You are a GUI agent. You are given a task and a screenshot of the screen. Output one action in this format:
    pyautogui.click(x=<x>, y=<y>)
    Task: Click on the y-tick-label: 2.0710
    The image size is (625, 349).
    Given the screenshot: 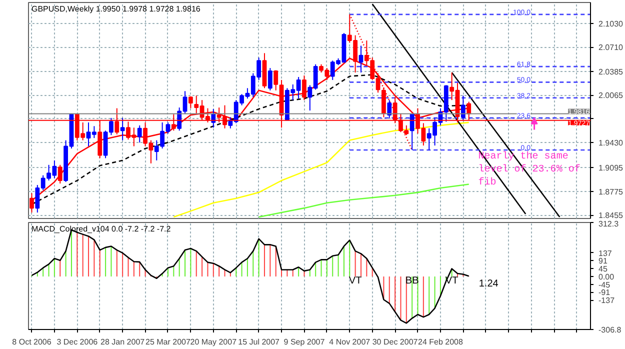 What is the action you would take?
    pyautogui.click(x=611, y=47)
    